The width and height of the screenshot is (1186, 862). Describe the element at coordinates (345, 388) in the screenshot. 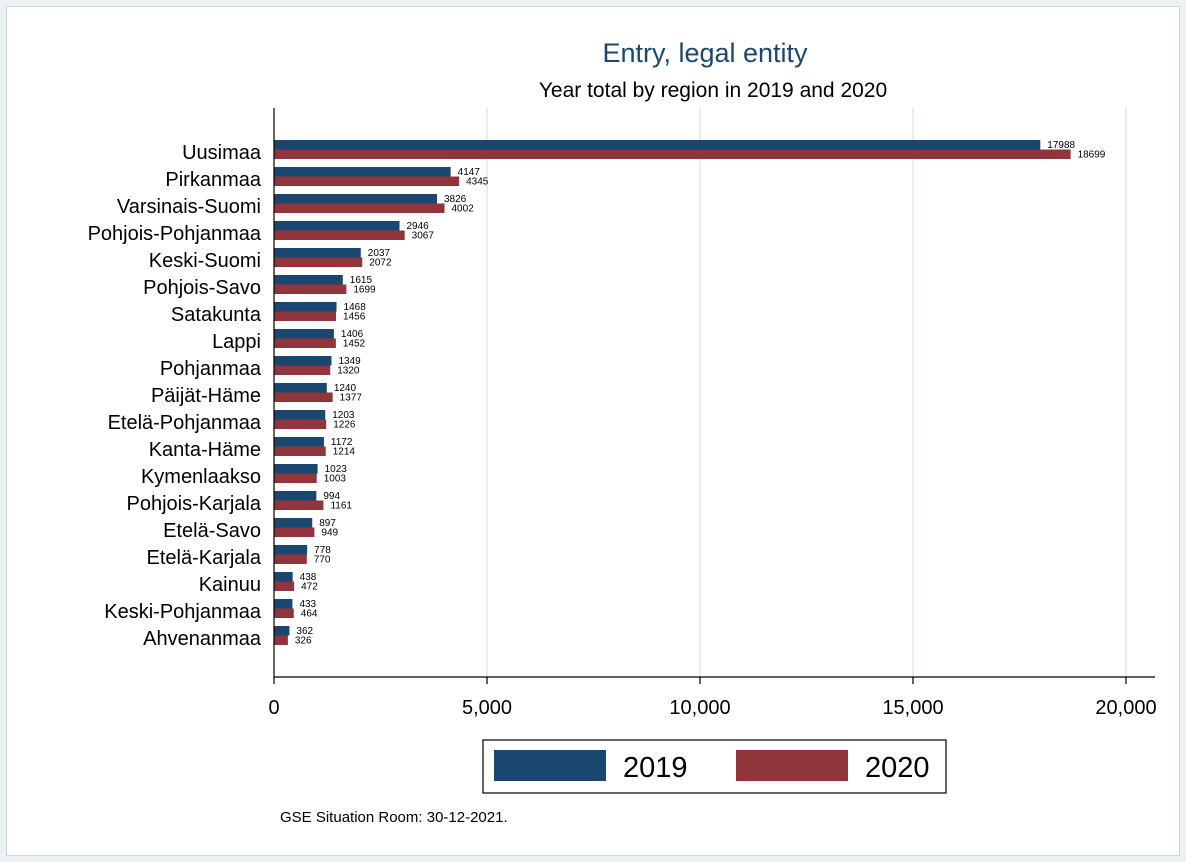

I see `data-label: 1240` at that location.